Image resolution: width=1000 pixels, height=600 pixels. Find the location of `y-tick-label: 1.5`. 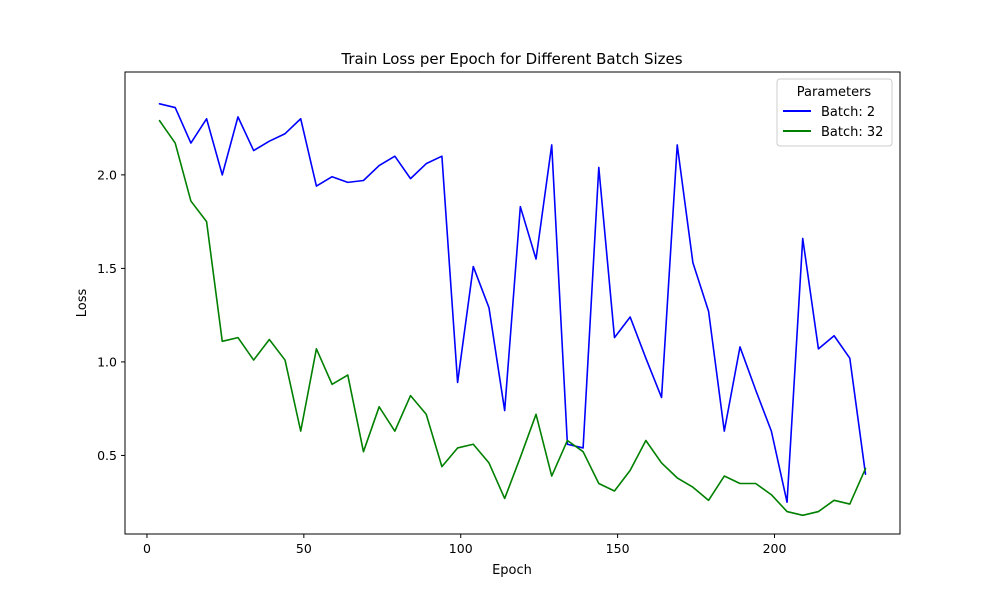

y-tick-label: 1.5 is located at coordinates (107, 268).